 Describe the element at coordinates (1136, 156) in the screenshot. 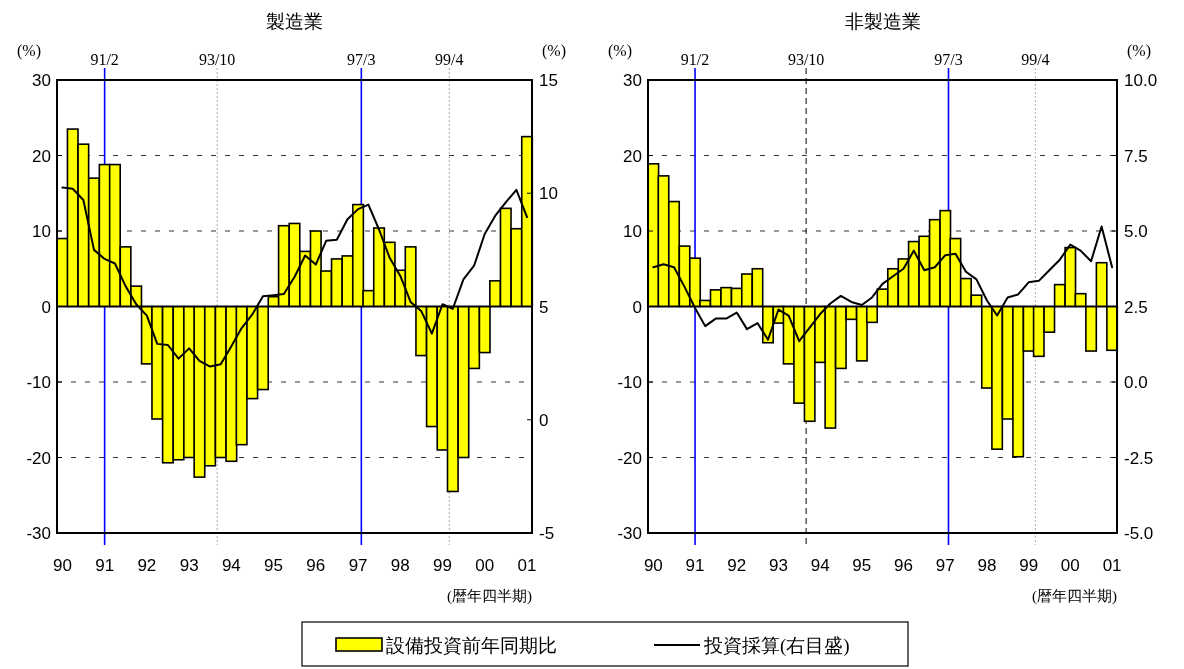

I see `y2-tick-label: 7.5` at that location.